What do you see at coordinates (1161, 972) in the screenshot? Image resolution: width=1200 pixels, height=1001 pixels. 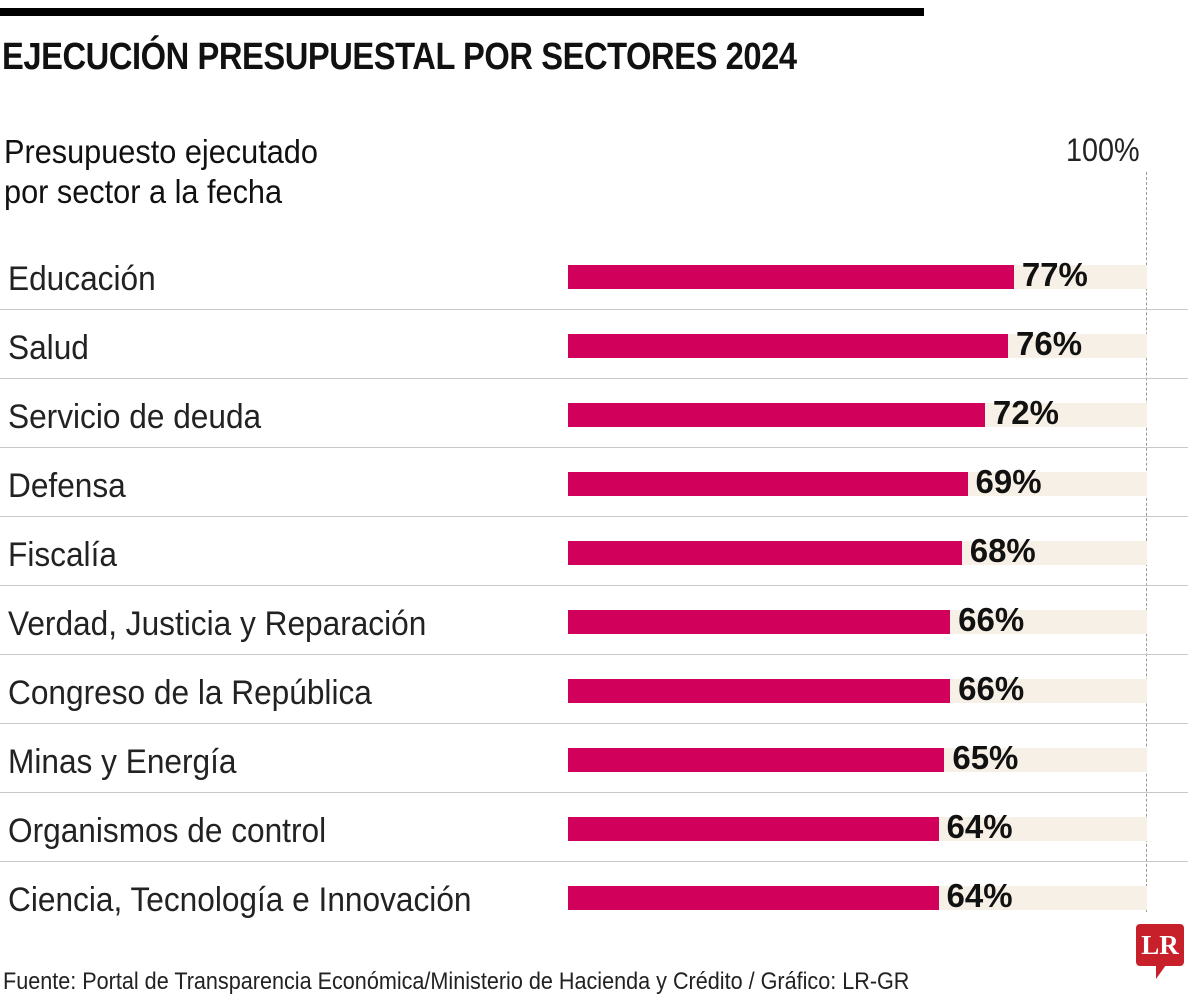 I see `logo-speech-tail-icon` at bounding box center [1161, 972].